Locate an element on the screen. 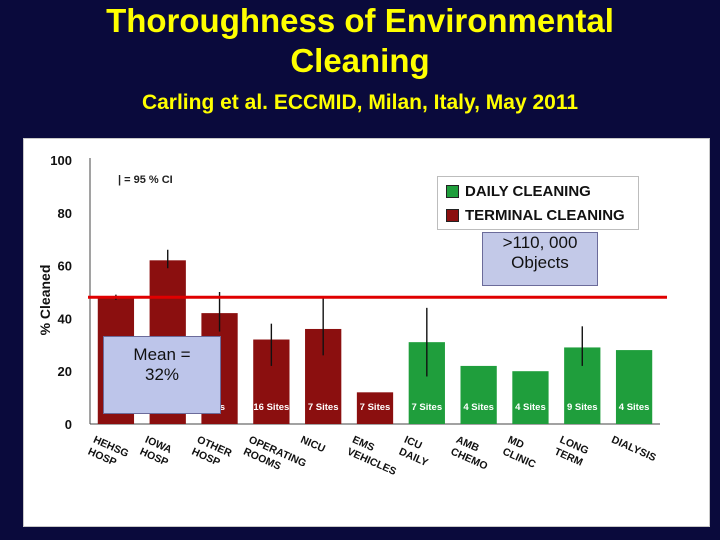  y-tick-label: 40 is located at coordinates (65, 318).